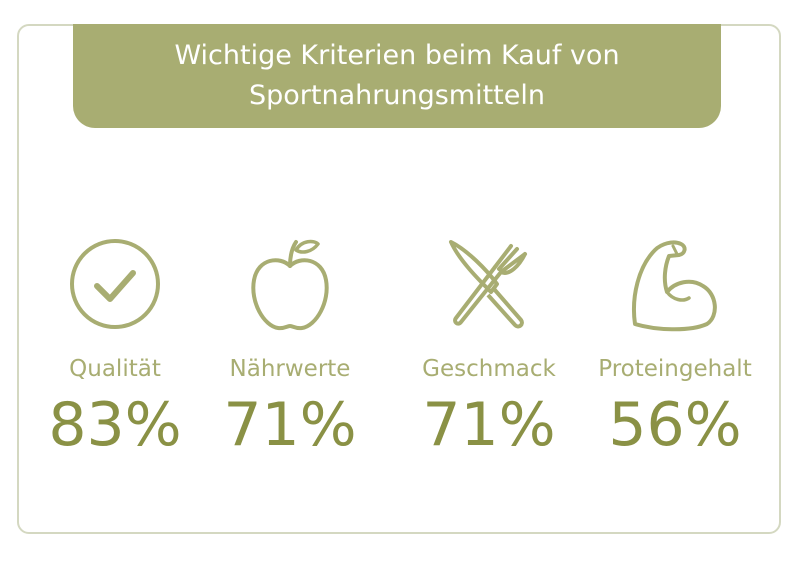 The height and width of the screenshot is (563, 800). What do you see at coordinates (397, 55) in the screenshot?
I see `chart-title-line-1: Wichtige Kriterien beim Kauf von` at bounding box center [397, 55].